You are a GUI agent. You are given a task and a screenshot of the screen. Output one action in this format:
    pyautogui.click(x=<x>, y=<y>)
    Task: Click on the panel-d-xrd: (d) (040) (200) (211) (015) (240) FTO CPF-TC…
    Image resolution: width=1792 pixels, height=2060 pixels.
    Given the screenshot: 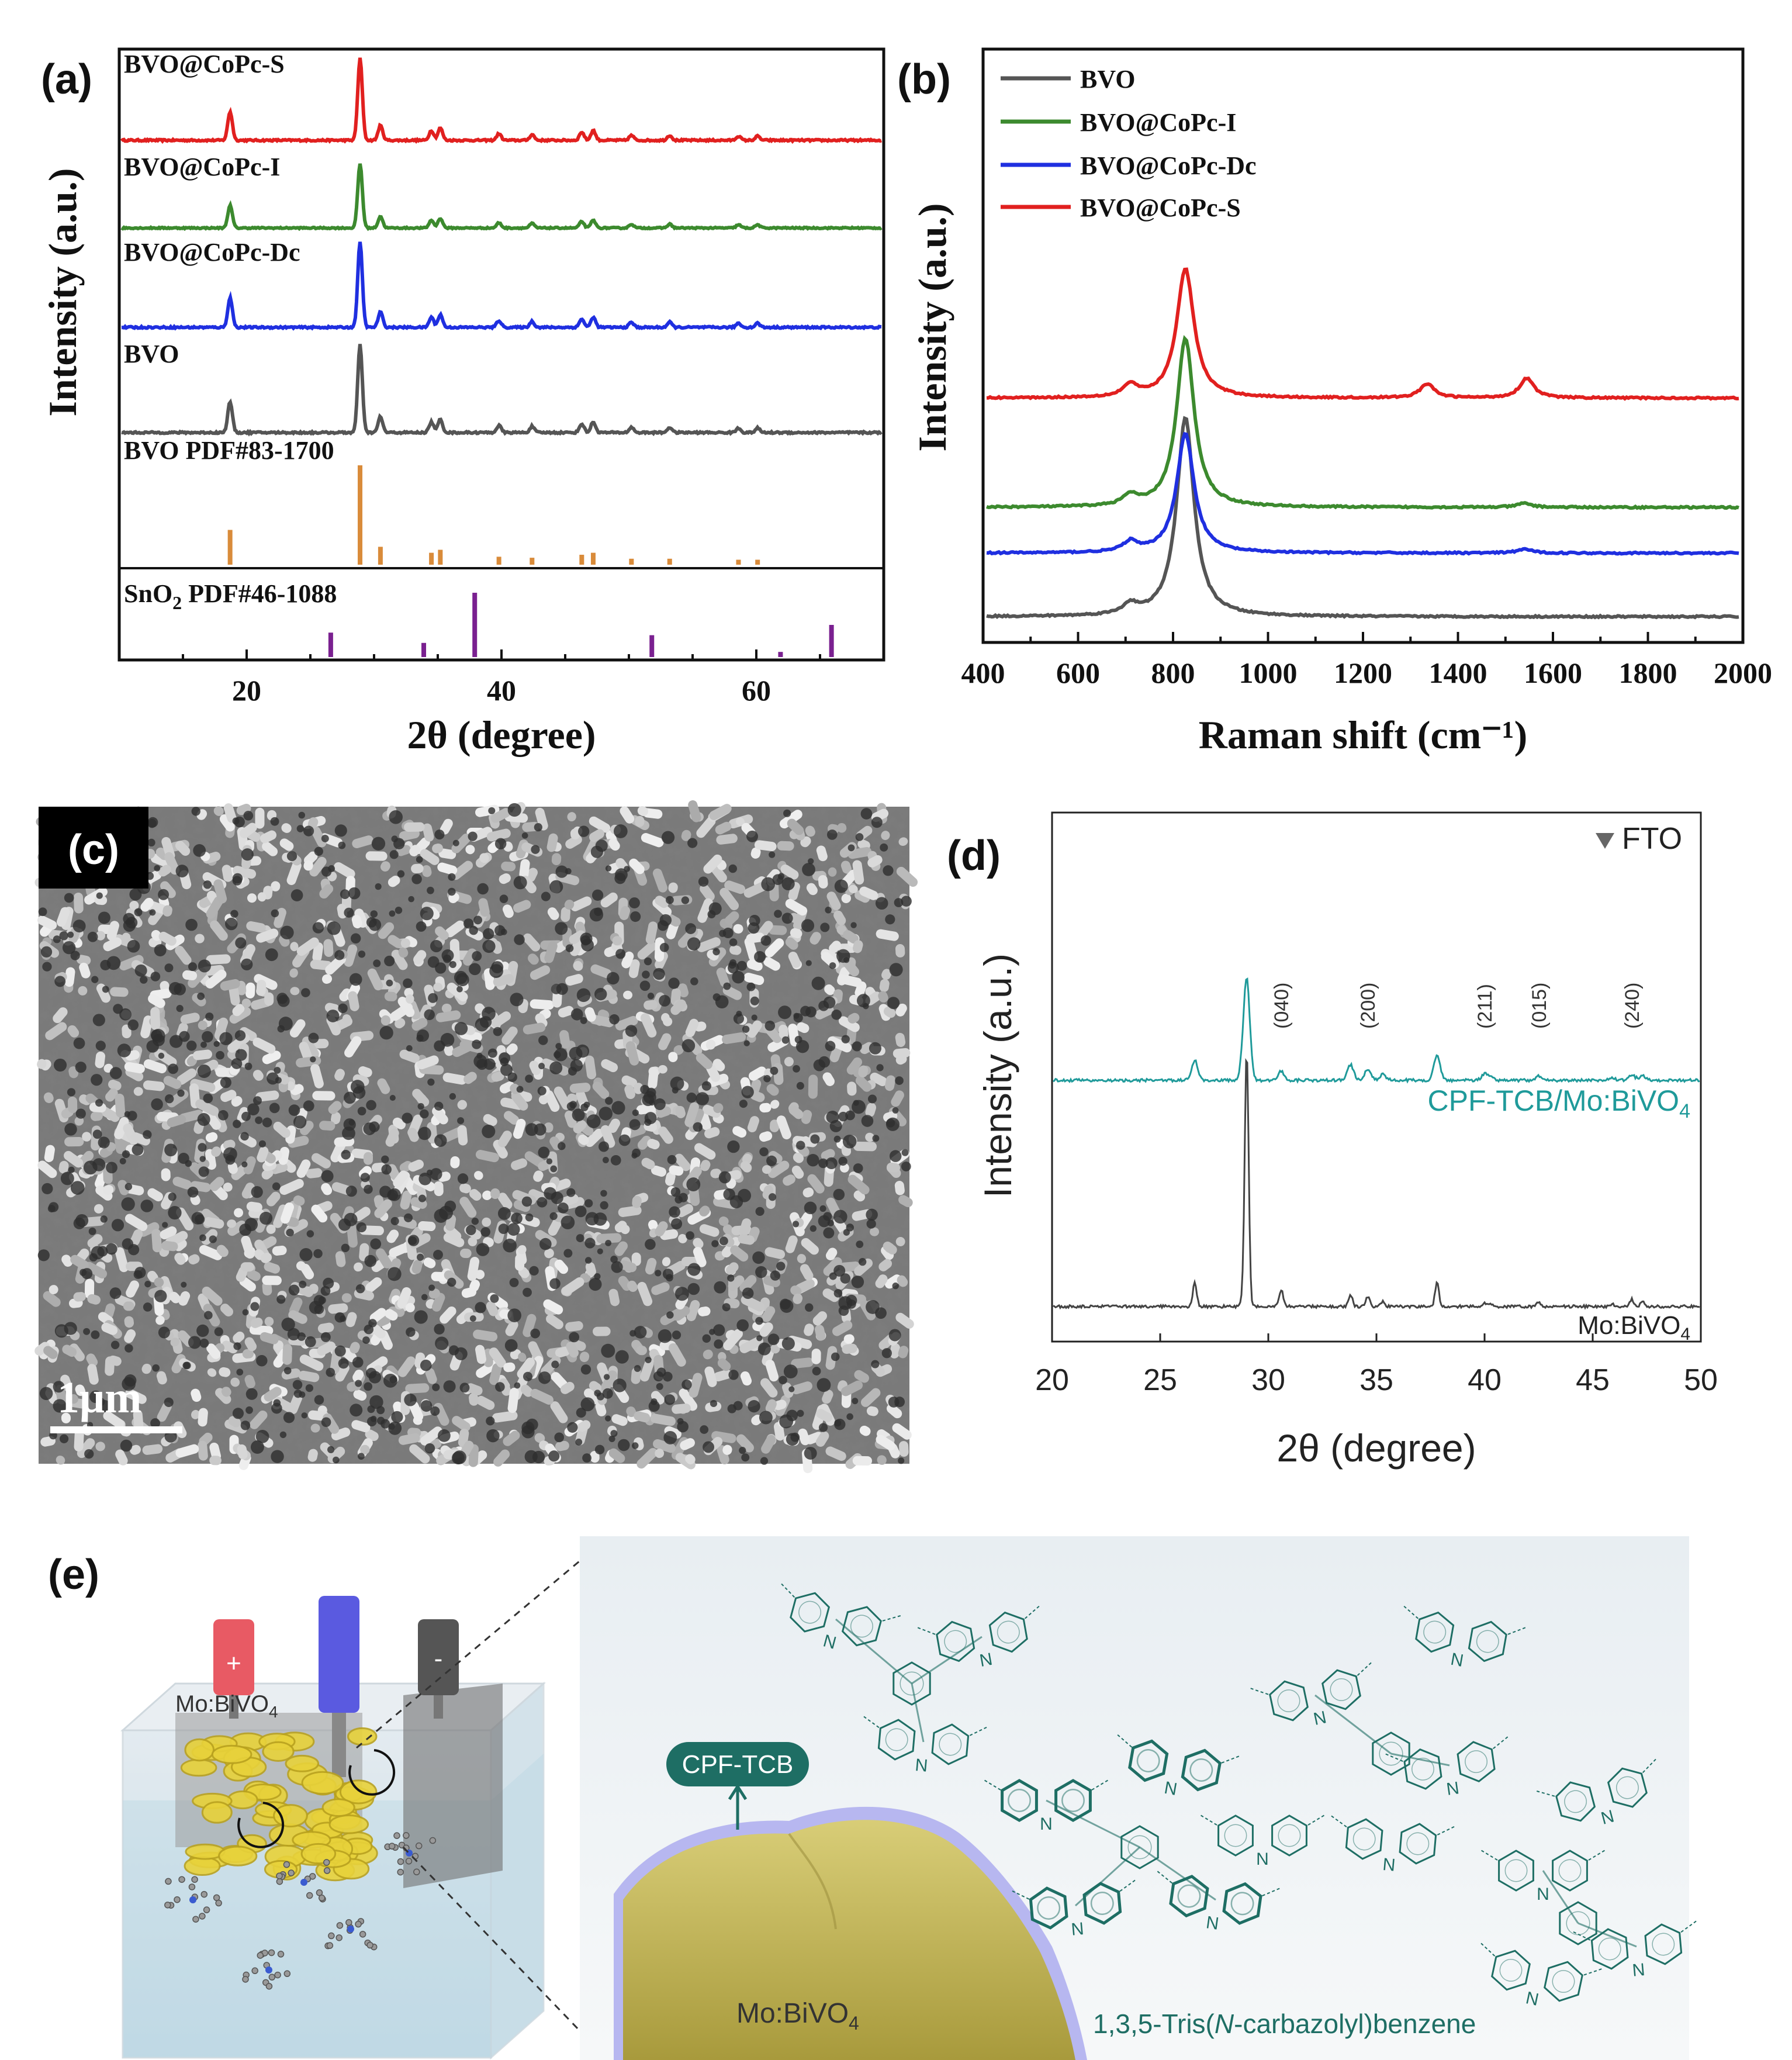 What is the action you would take?
    pyautogui.click(x=1332, y=1140)
    